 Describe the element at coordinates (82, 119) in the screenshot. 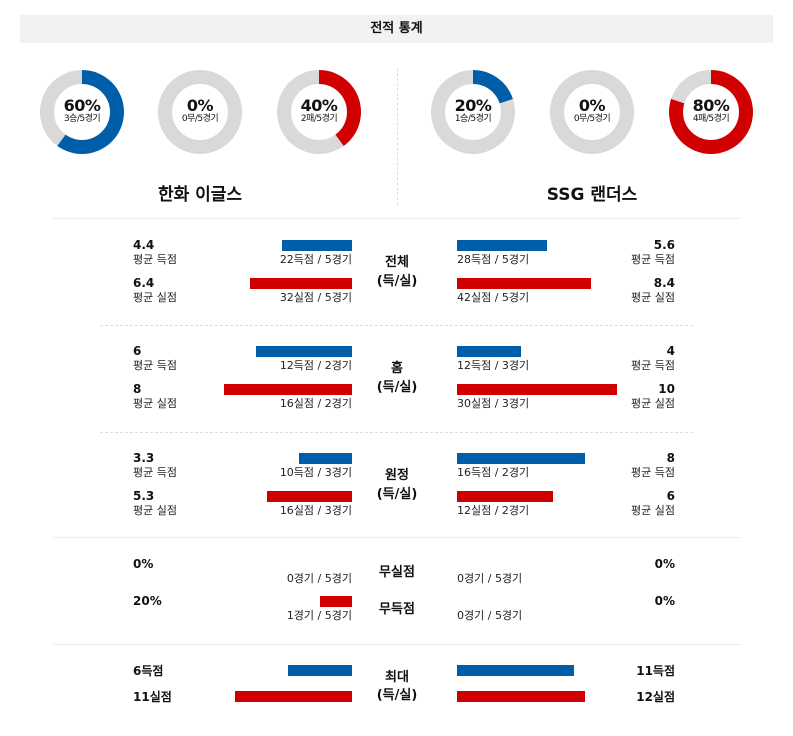

I see `donut-record: 3승/5경기` at that location.